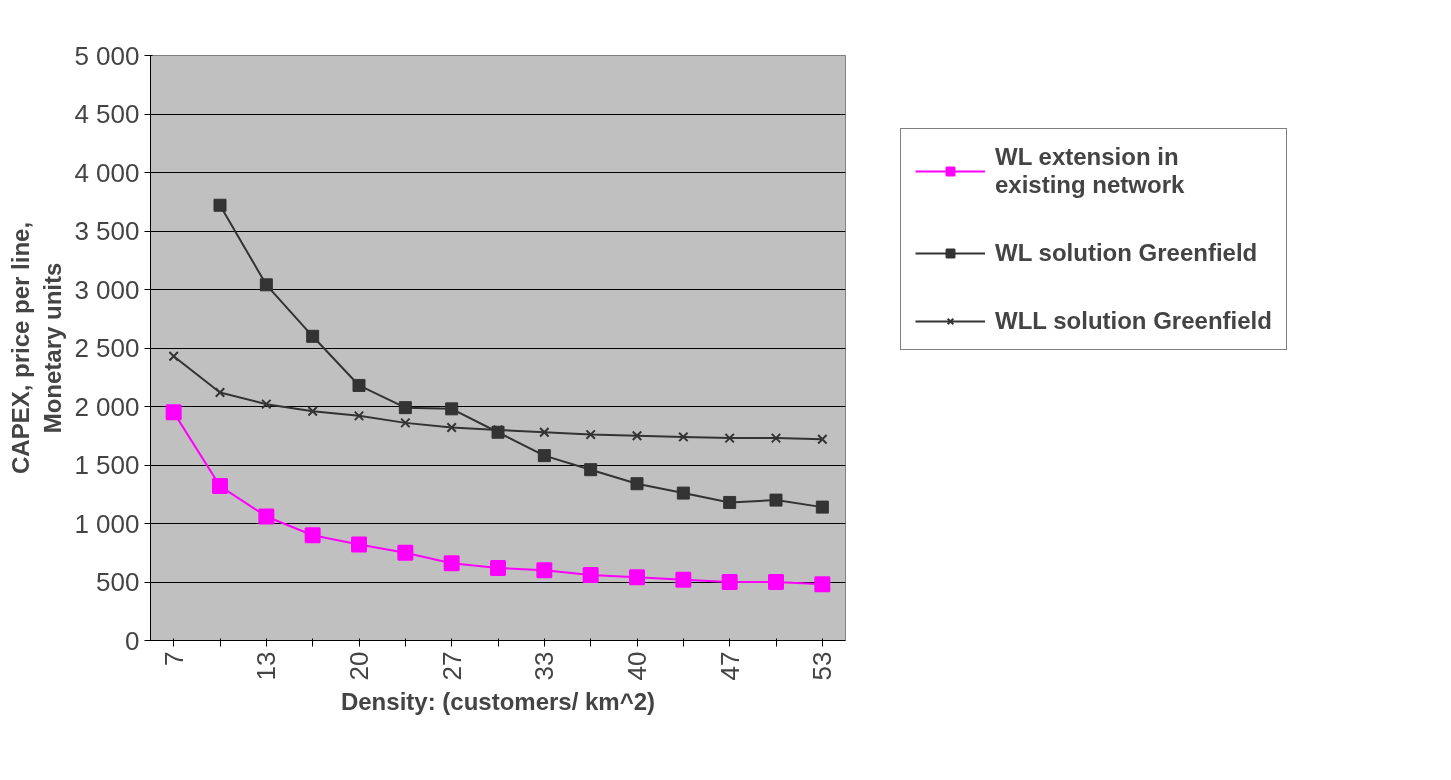 This screenshot has height=780, width=1451. What do you see at coordinates (107, 231) in the screenshot?
I see `y-tick-label: 3 500` at bounding box center [107, 231].